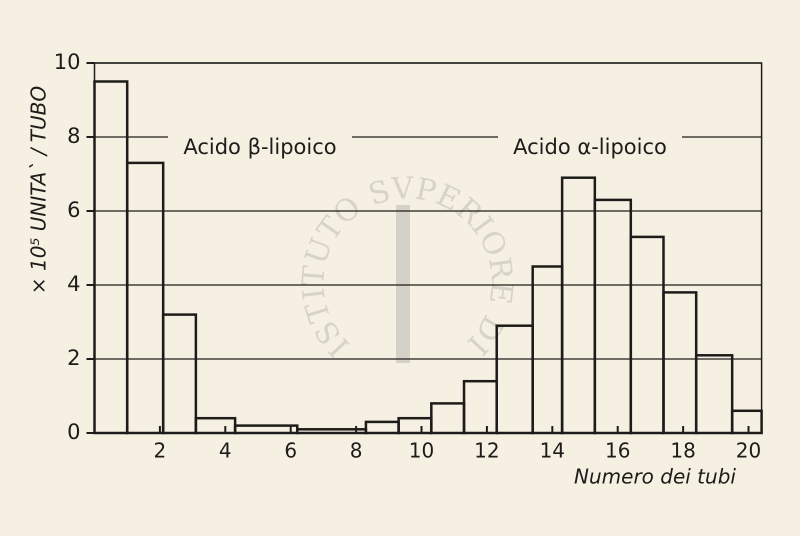 The image size is (800, 536). What do you see at coordinates (73, 210) in the screenshot?
I see `y-tick-label: 6` at bounding box center [73, 210].